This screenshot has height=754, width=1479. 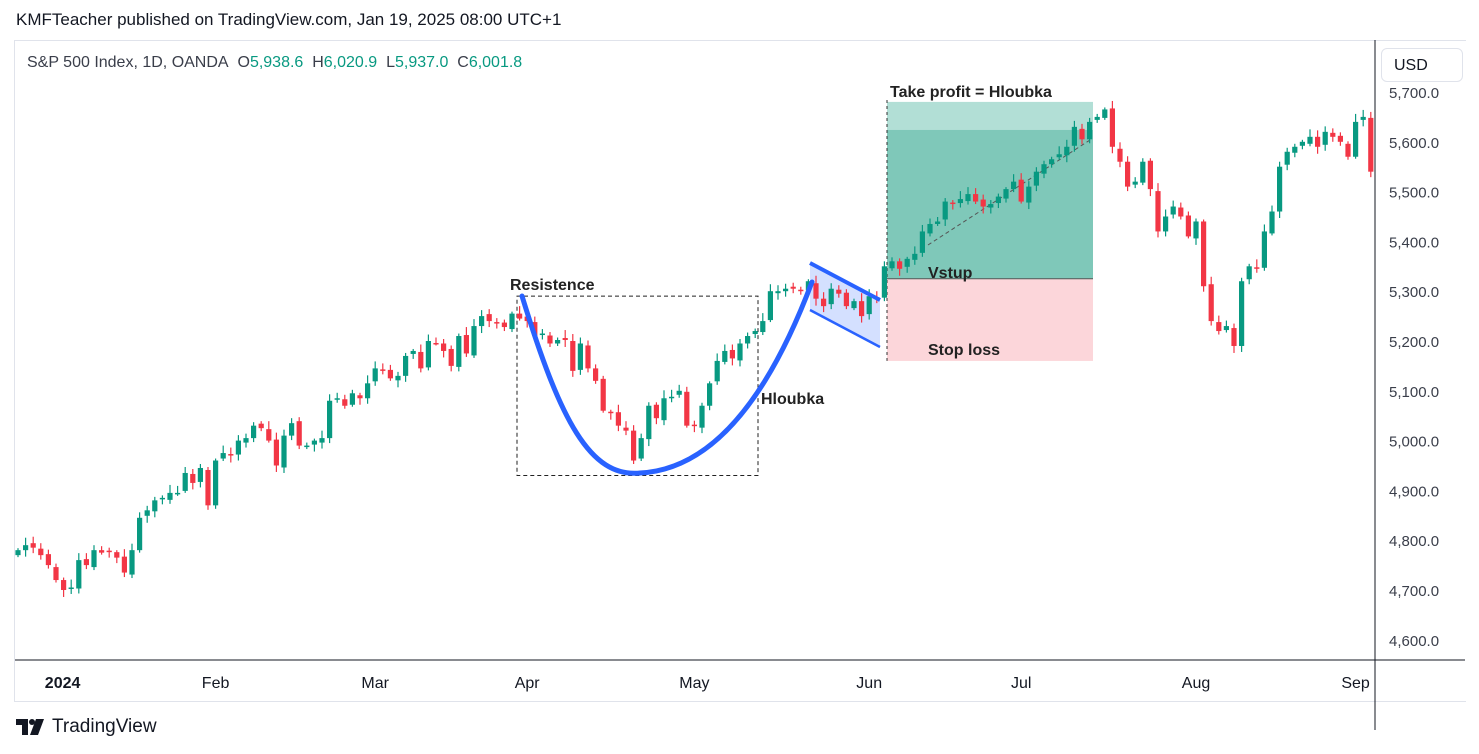 I want to click on x-tick-label: 2024, so click(x=63, y=683).